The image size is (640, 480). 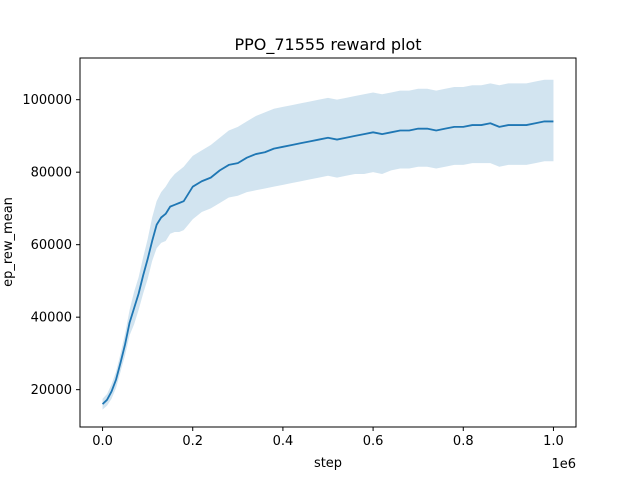 What do you see at coordinates (51, 318) in the screenshot?
I see `y-tick-label: 40000` at bounding box center [51, 318].